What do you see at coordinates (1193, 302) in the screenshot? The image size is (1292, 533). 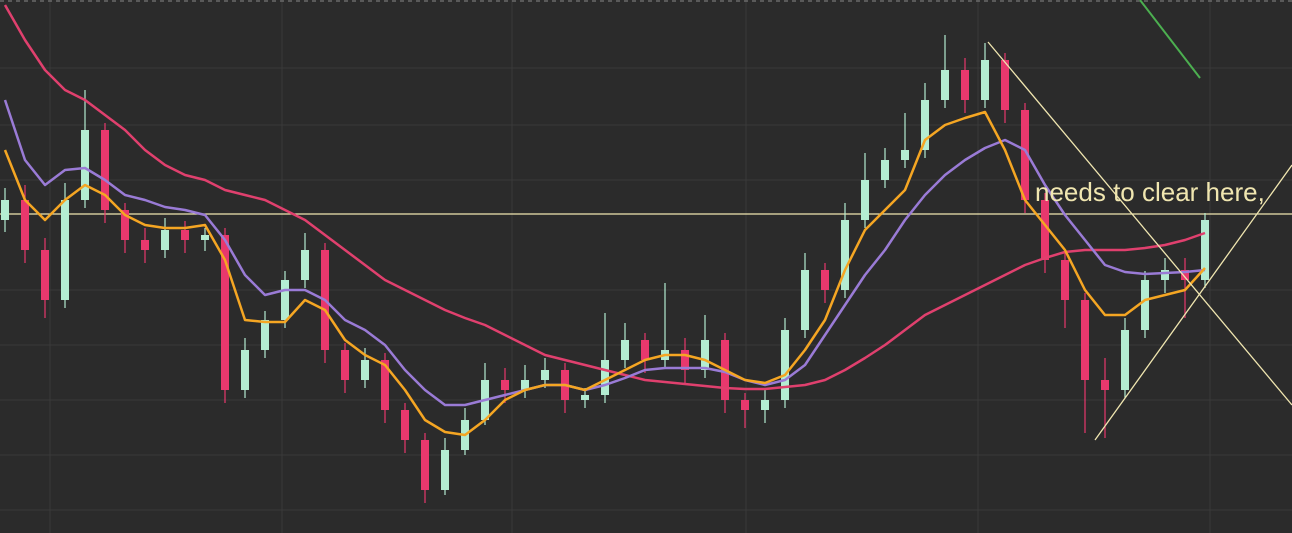 I see `trend-line` at bounding box center [1193, 302].